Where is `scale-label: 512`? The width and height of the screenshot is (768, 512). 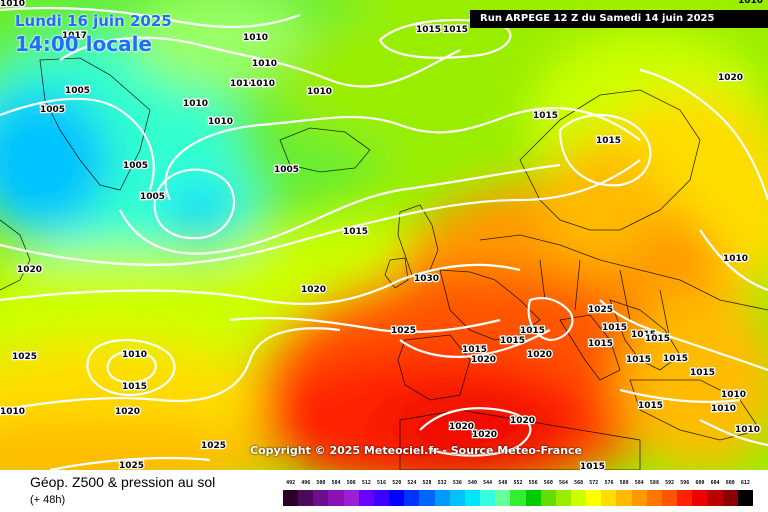 scale-label: 512 is located at coordinates (366, 483).